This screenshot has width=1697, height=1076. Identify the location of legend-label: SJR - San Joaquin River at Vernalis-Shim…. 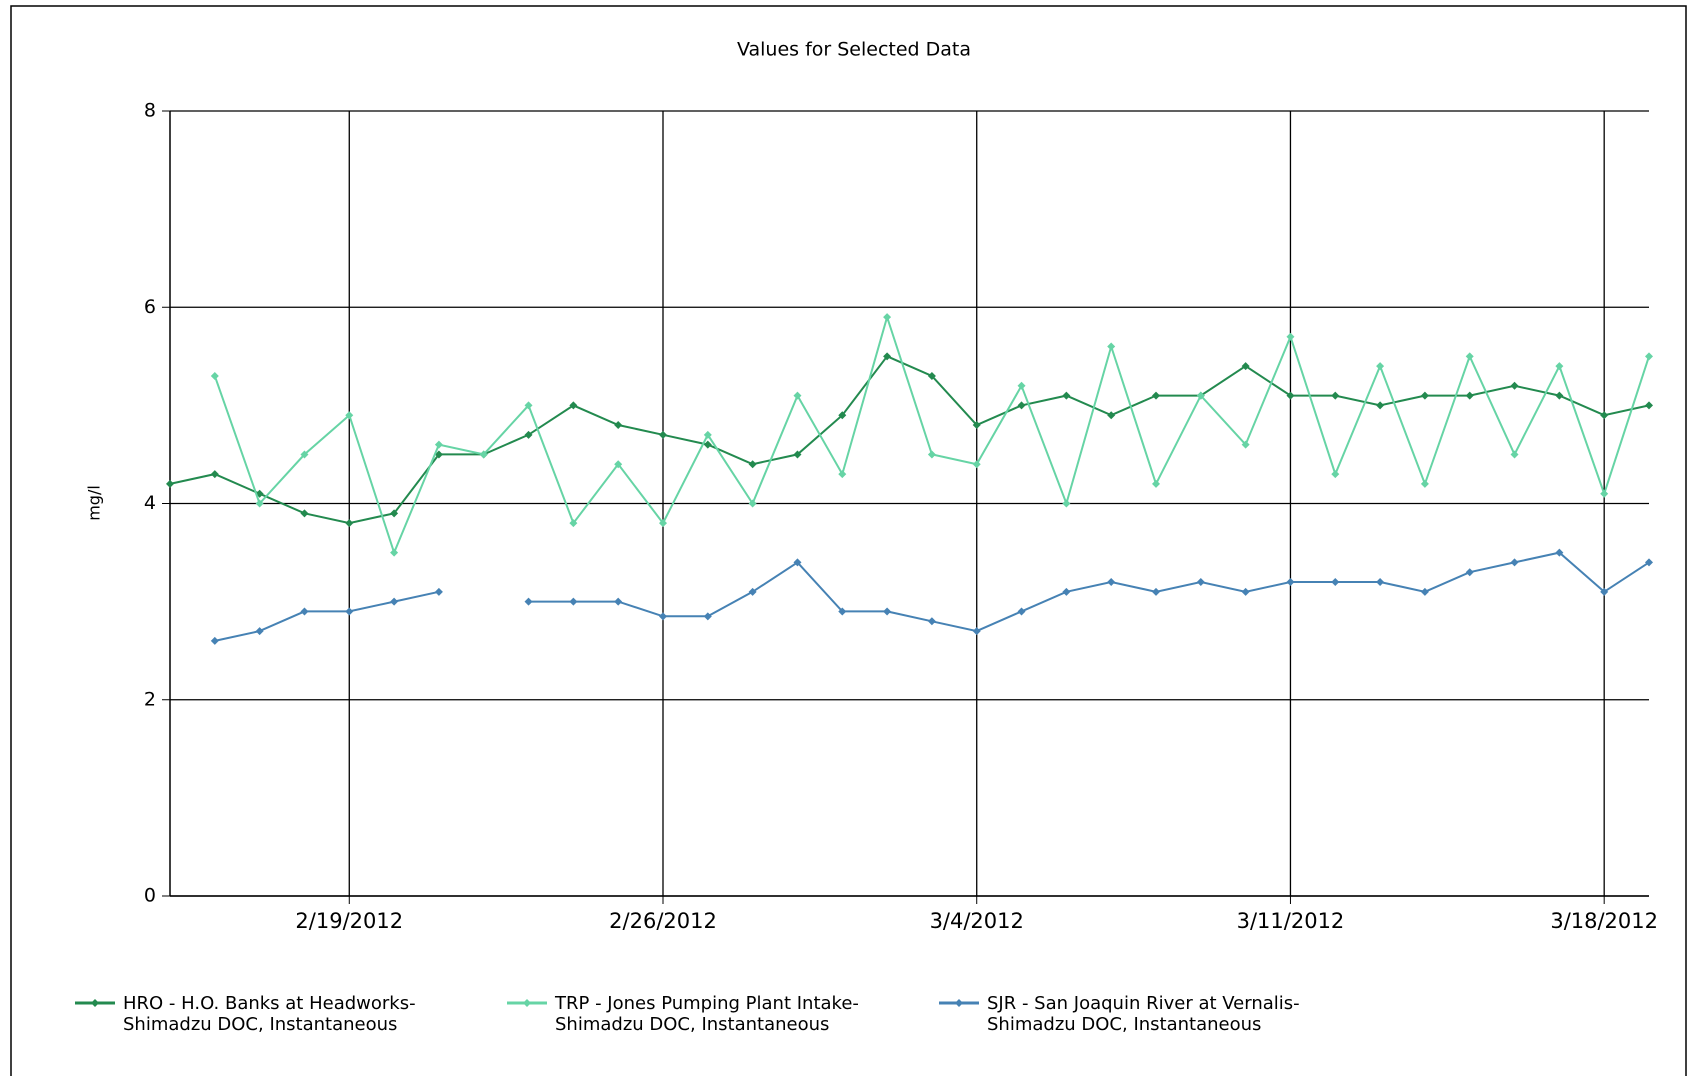
(1143, 1014).